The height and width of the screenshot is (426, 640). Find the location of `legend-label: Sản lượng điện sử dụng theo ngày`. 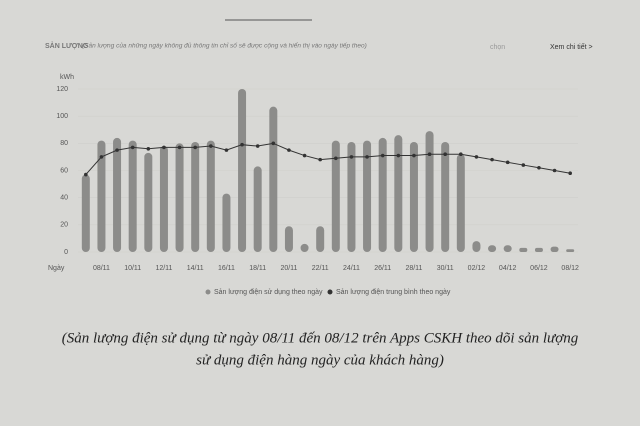

legend-label: Sản lượng điện sử dụng theo ngày is located at coordinates (268, 292).